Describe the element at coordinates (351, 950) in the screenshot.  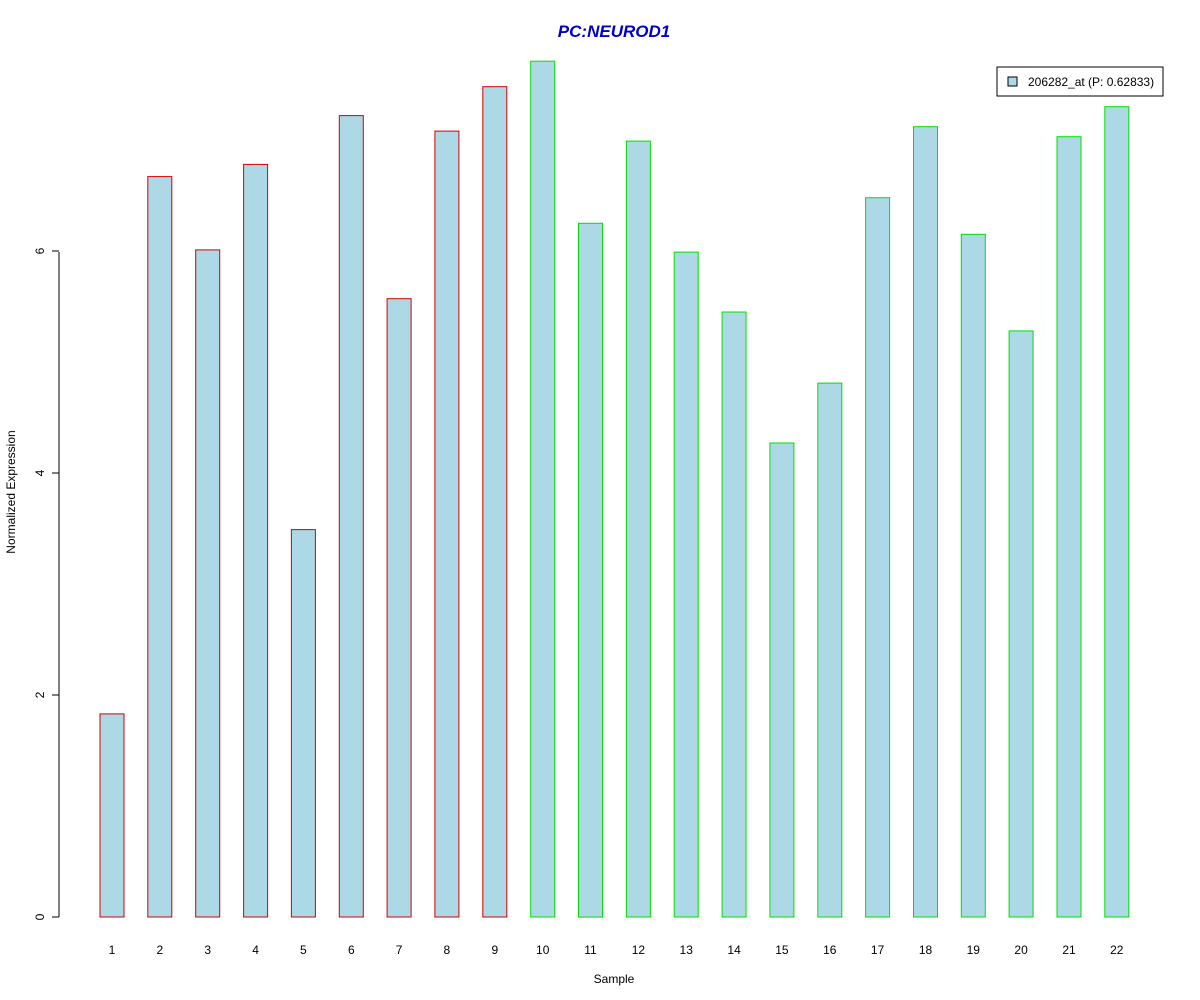
I see `x-tick-label: 6` at that location.